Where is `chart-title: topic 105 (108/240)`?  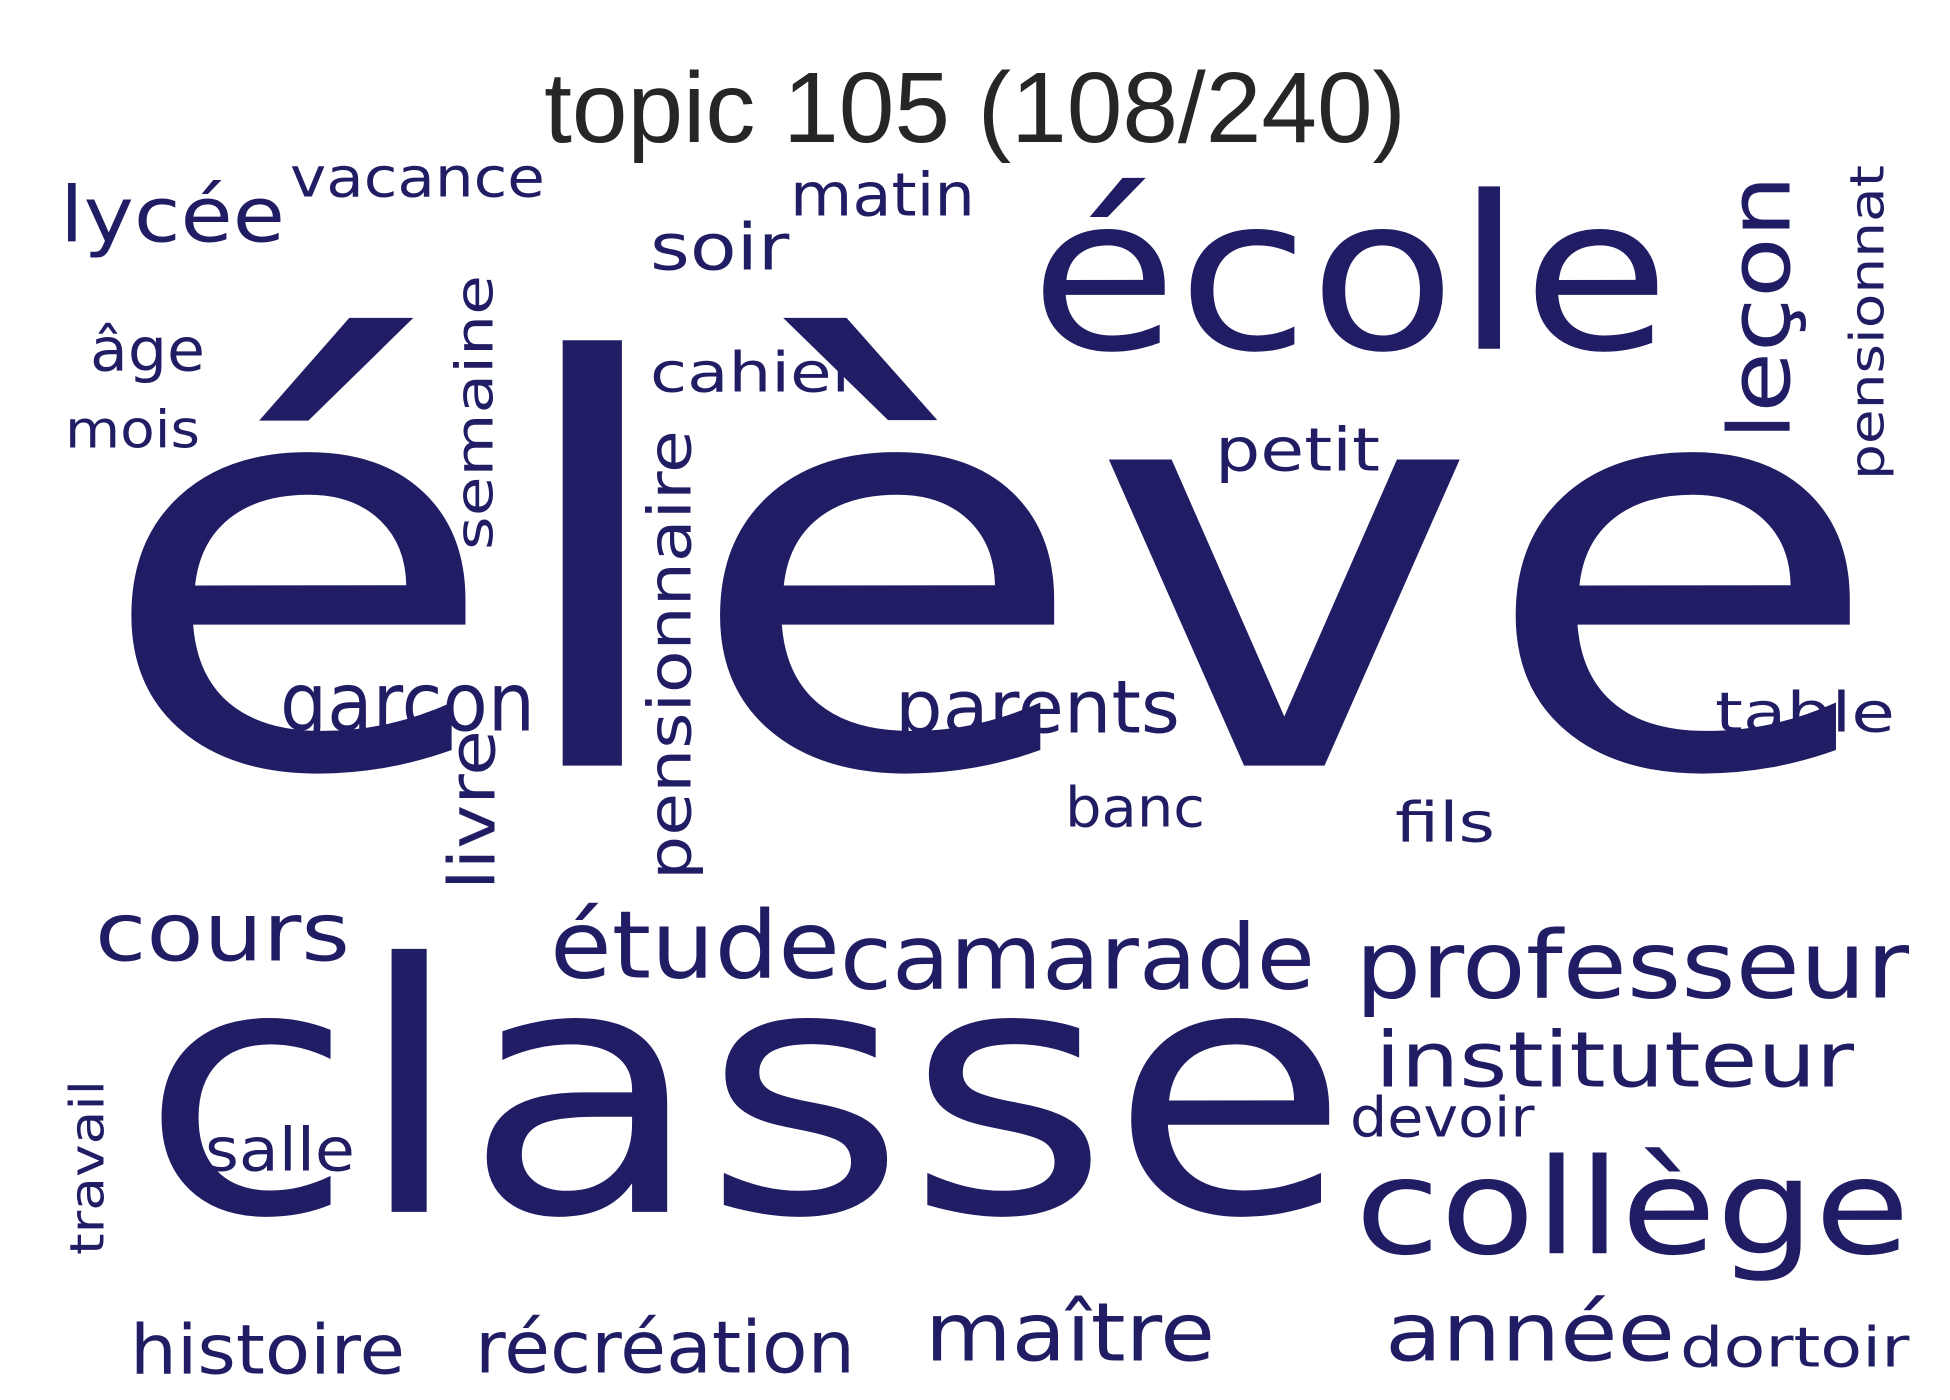 chart-title: topic 105 (108/240) is located at coordinates (975, 108).